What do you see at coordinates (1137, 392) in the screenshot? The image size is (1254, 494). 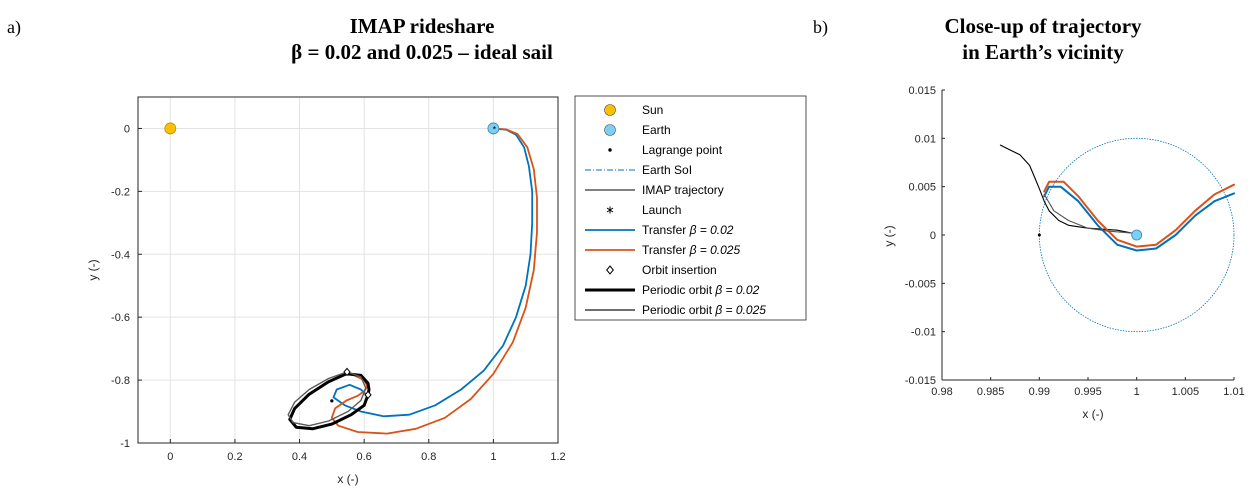 I see `chart-b-xtick-label: 1` at bounding box center [1137, 392].